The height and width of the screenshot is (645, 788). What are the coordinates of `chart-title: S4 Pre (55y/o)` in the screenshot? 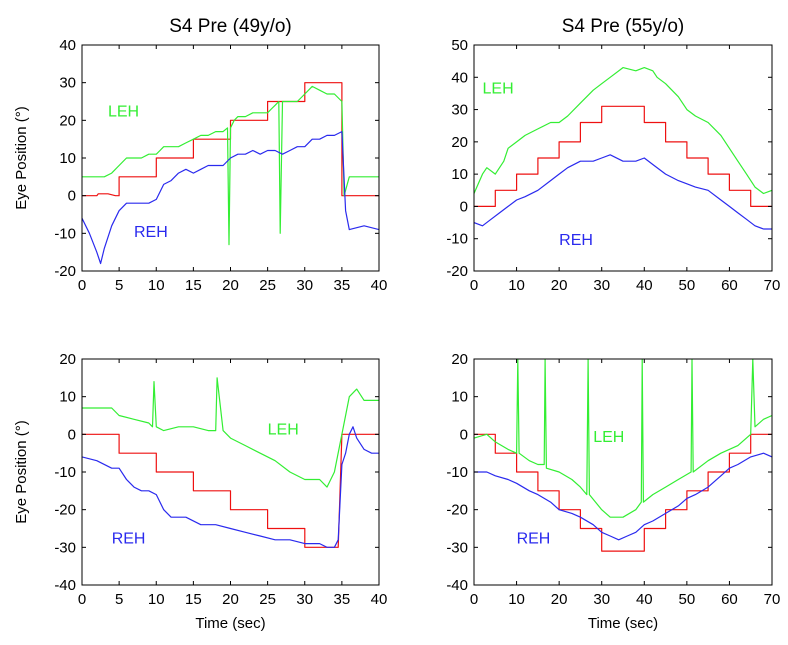 It's located at (623, 26).